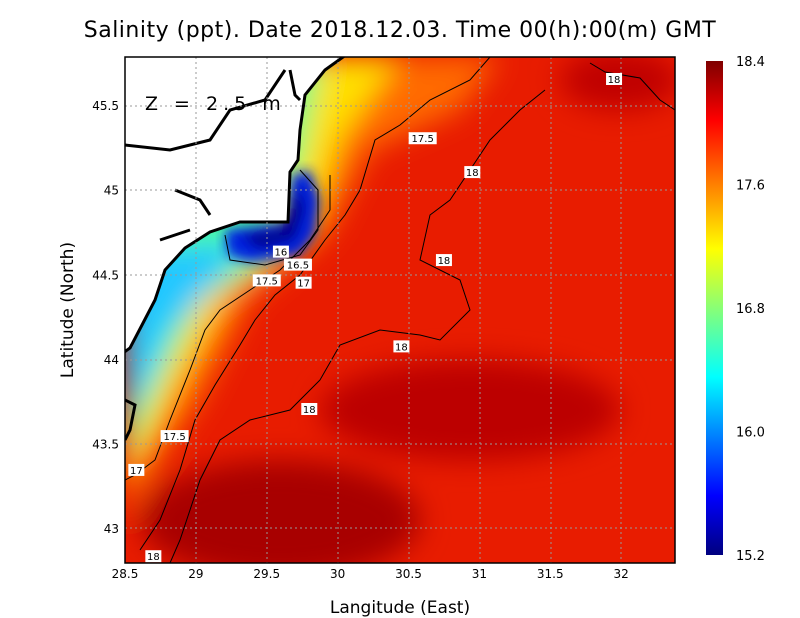  What do you see at coordinates (714, 308) in the screenshot?
I see `colorbar` at bounding box center [714, 308].